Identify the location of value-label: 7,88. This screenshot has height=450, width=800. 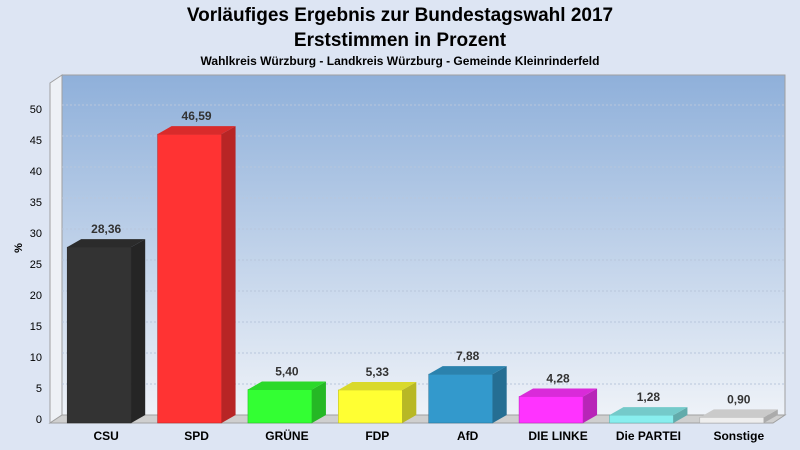
(468, 356).